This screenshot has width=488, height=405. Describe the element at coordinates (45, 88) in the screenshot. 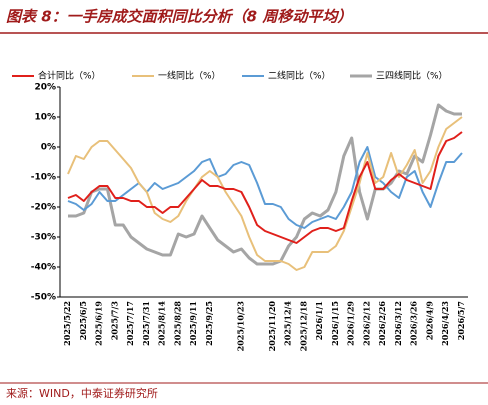

I see `y-tick-label: 20%` at that location.